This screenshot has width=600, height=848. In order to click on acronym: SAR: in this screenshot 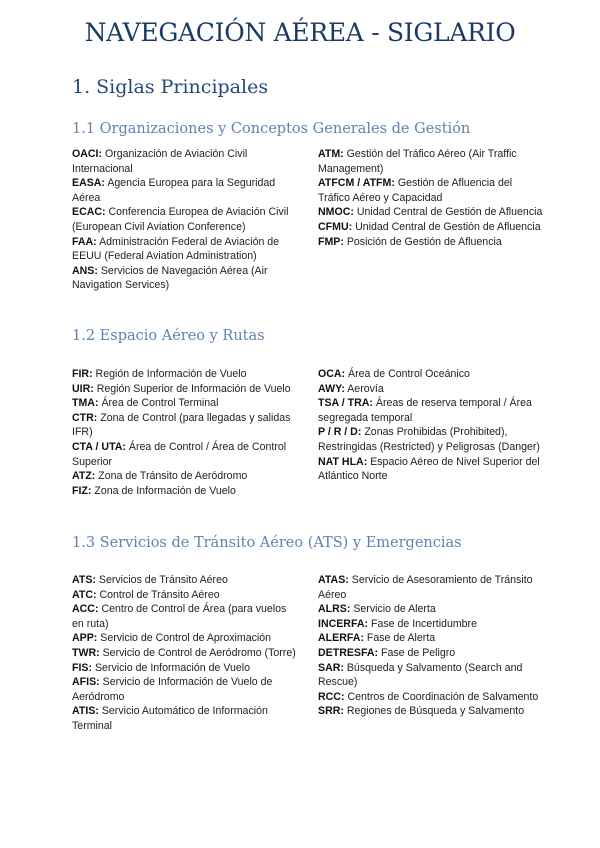, I will do `click(331, 667)`.